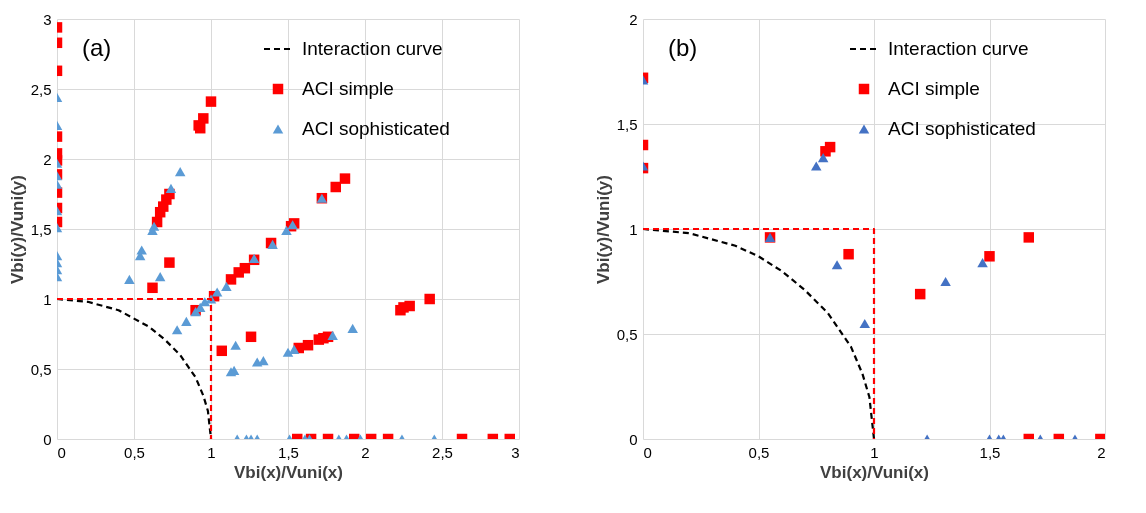 This screenshot has width=1146, height=513. What do you see at coordinates (515, 452) in the screenshot?
I see `x-tick-label: 3` at bounding box center [515, 452].